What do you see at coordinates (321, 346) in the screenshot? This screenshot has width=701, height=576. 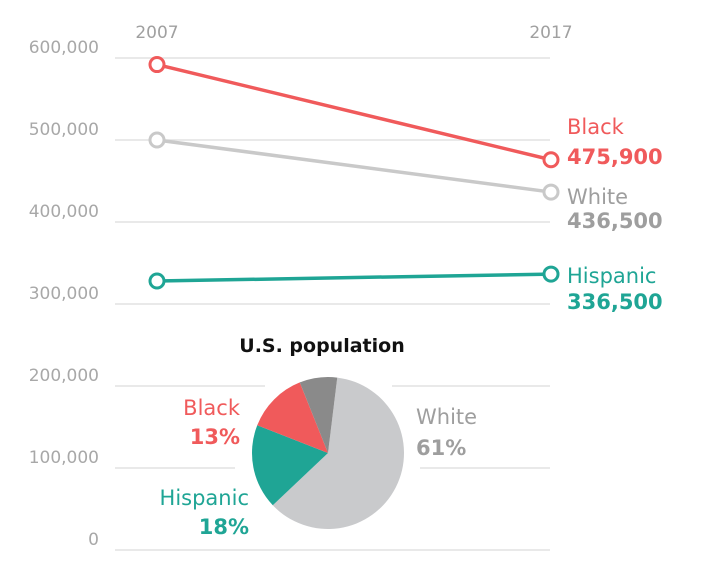 I see `pie-title: U.S. population` at bounding box center [321, 346].